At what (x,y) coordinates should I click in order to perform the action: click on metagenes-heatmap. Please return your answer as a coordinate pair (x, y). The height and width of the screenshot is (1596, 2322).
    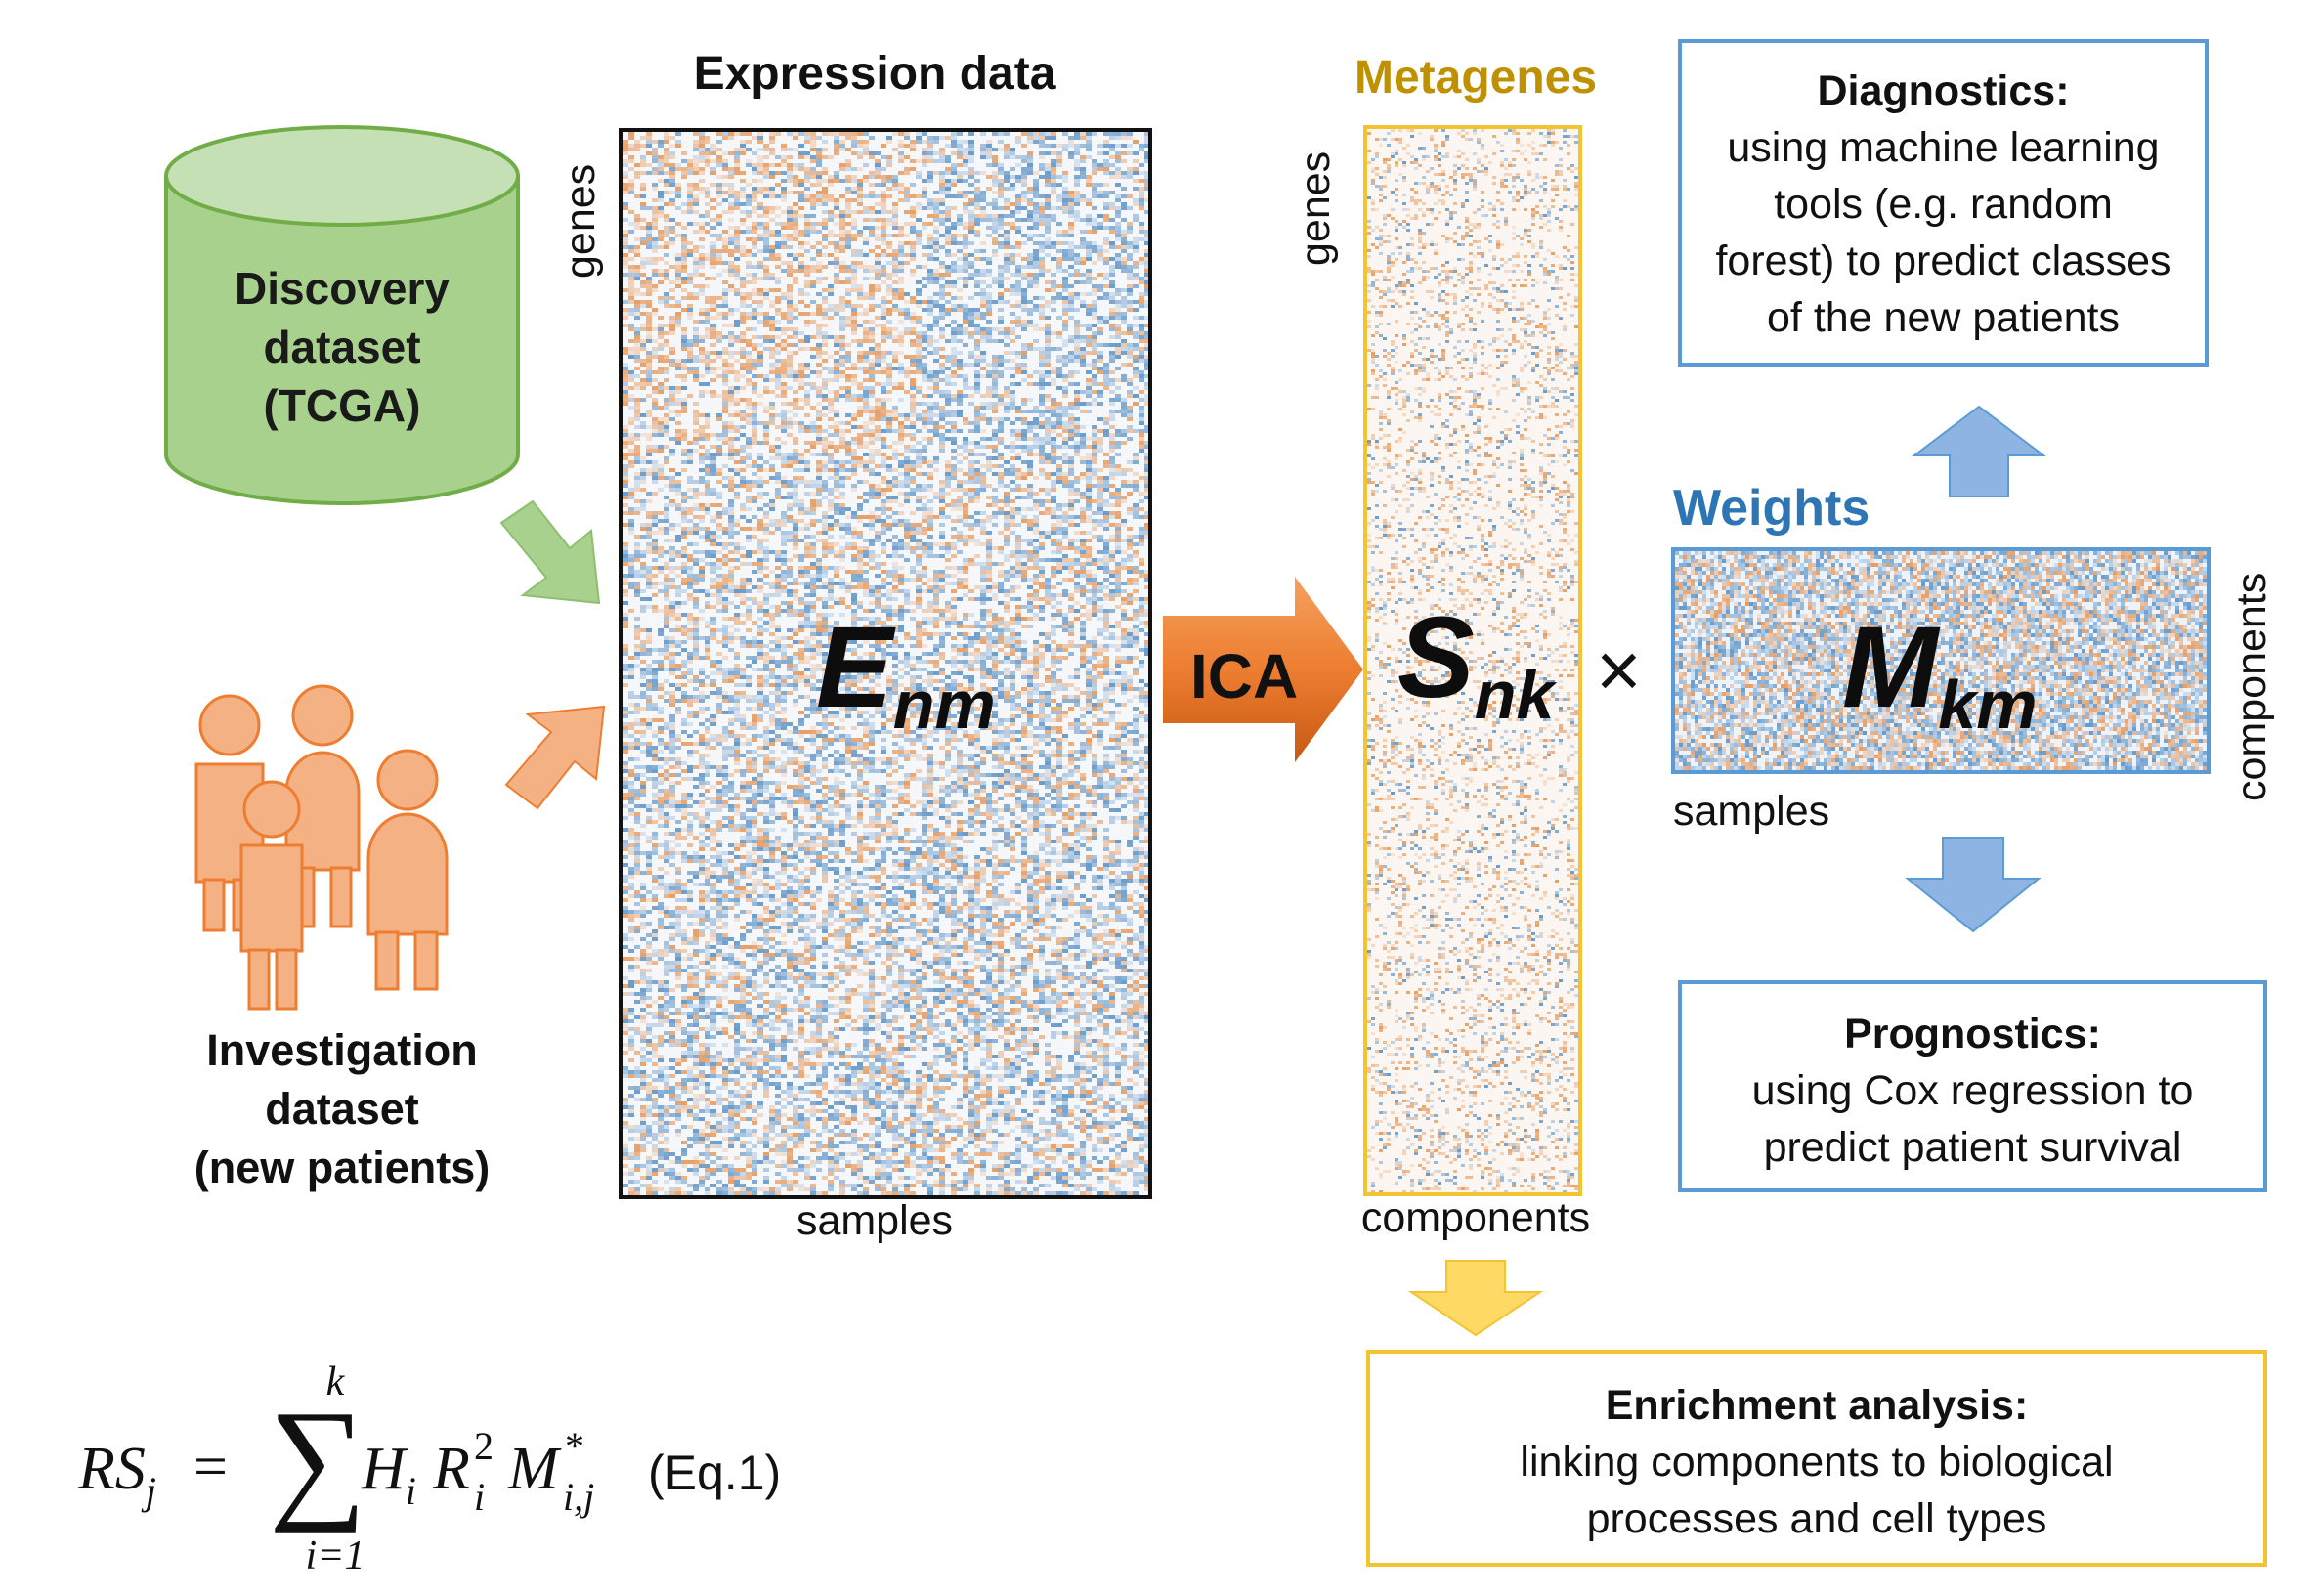
    Looking at the image, I should click on (1472, 660).